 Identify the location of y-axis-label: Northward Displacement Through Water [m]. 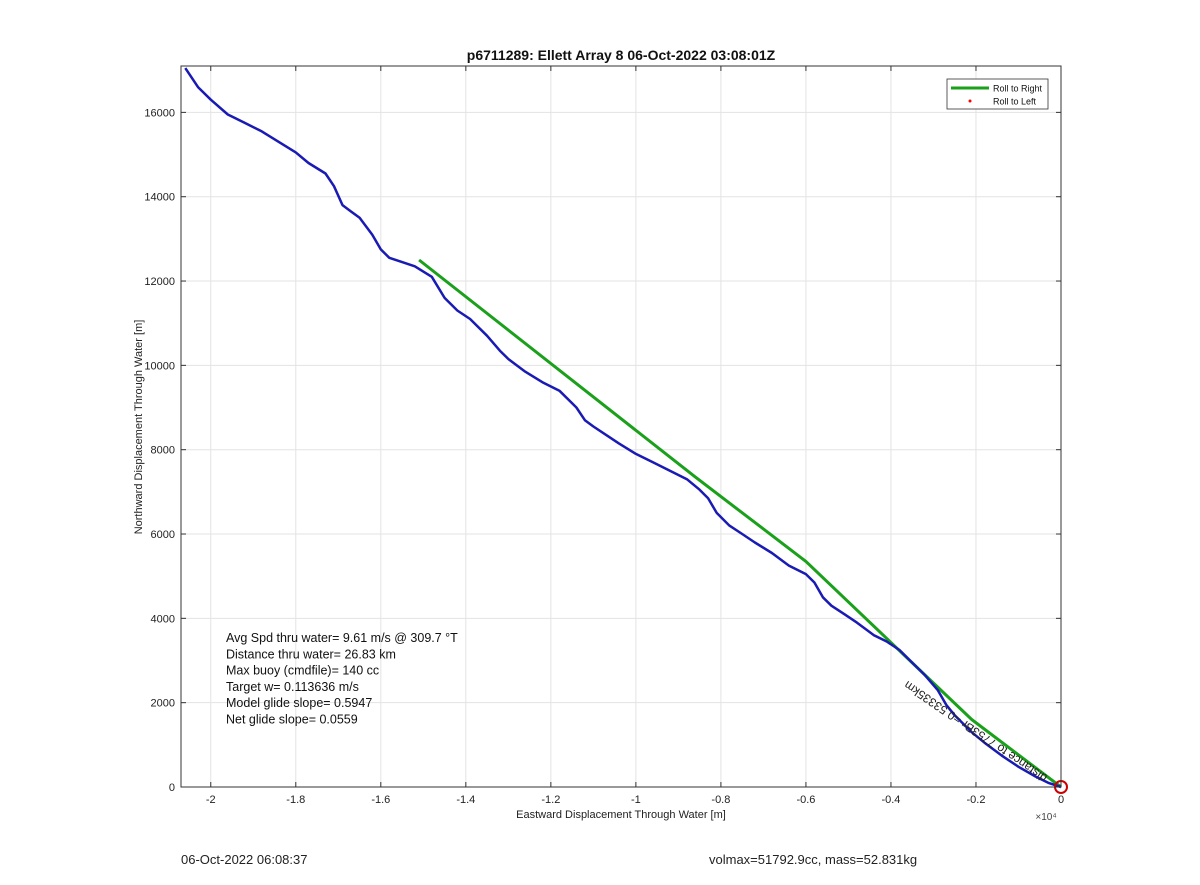
(139, 427).